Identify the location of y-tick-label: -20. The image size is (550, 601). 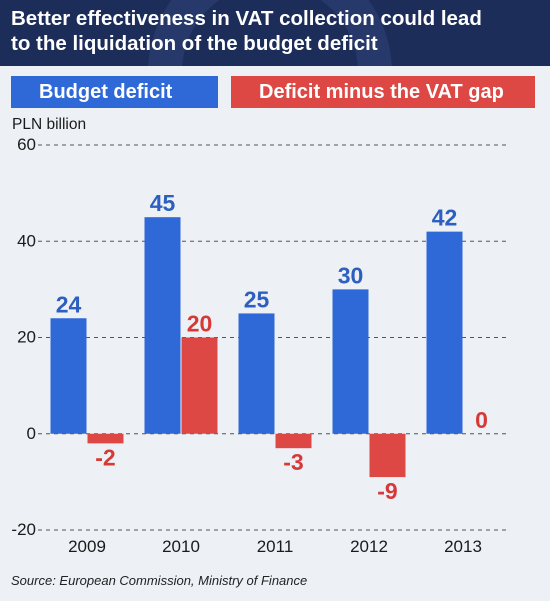
(23, 529).